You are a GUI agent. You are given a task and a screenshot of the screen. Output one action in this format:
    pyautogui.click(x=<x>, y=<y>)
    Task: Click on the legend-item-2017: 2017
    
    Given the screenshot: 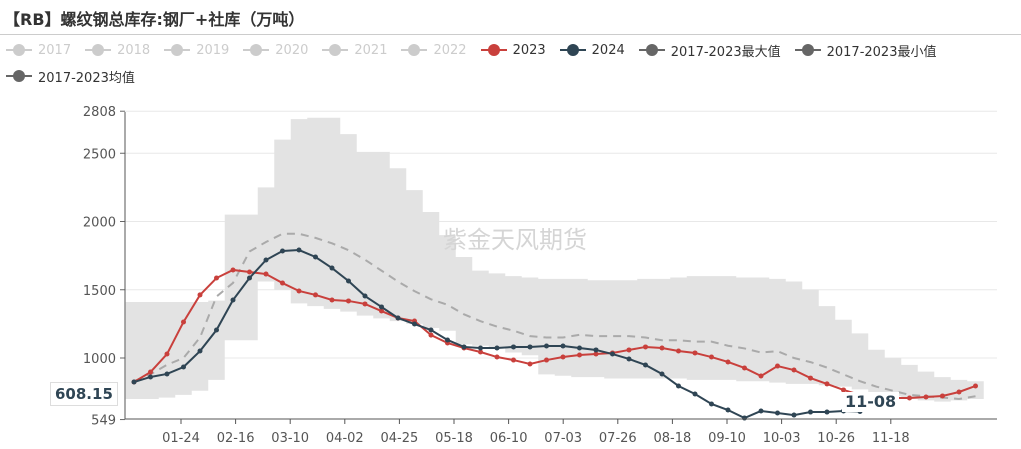 What is the action you would take?
    pyautogui.click(x=38, y=50)
    